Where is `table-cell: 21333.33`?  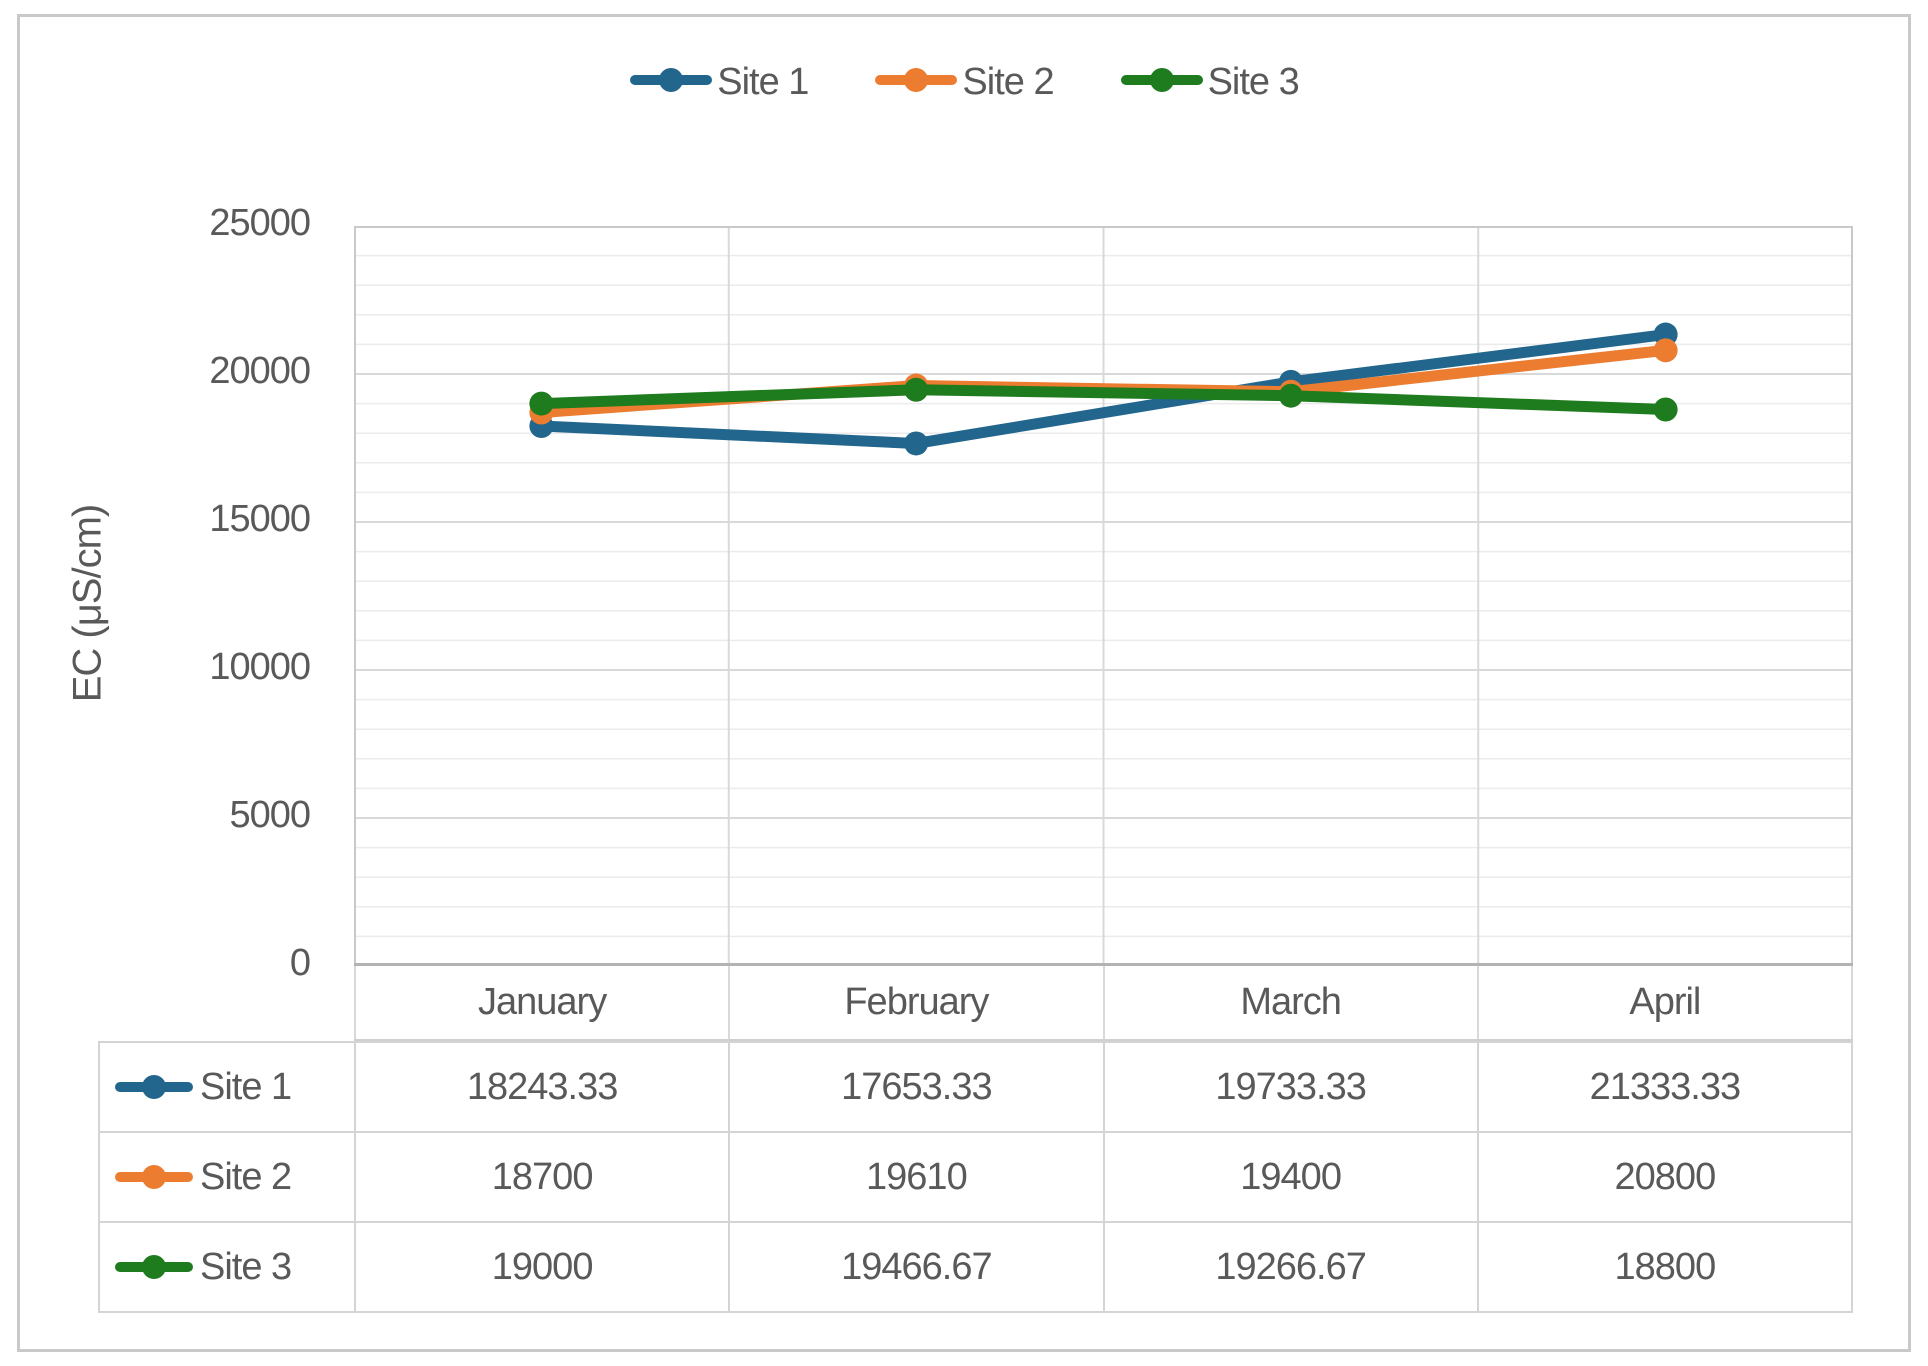
table-cell: 21333.33 is located at coordinates (1665, 1086).